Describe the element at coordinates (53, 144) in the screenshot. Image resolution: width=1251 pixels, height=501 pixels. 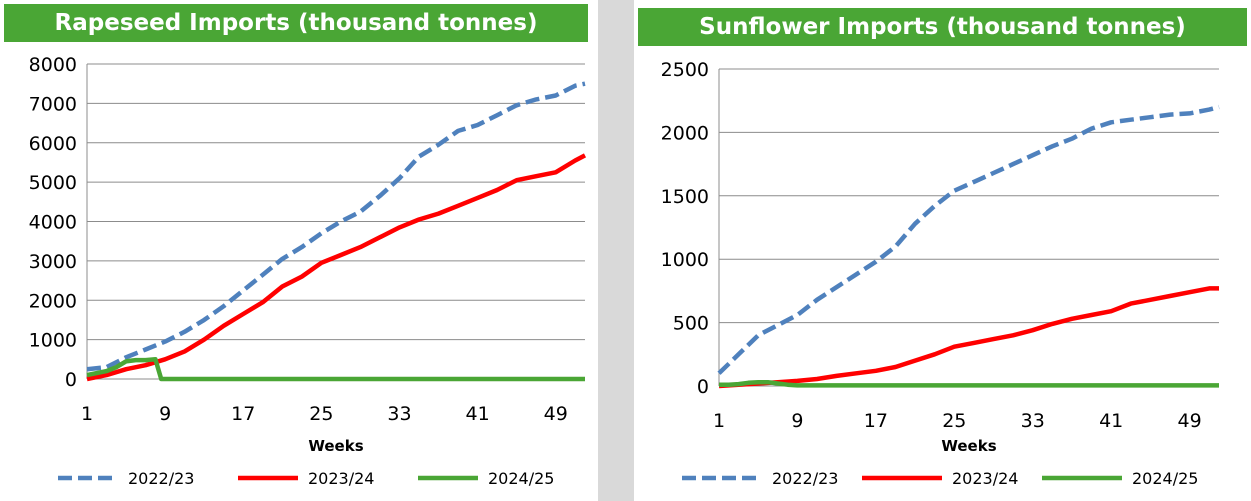
I see `y-tick-label: 6000` at that location.